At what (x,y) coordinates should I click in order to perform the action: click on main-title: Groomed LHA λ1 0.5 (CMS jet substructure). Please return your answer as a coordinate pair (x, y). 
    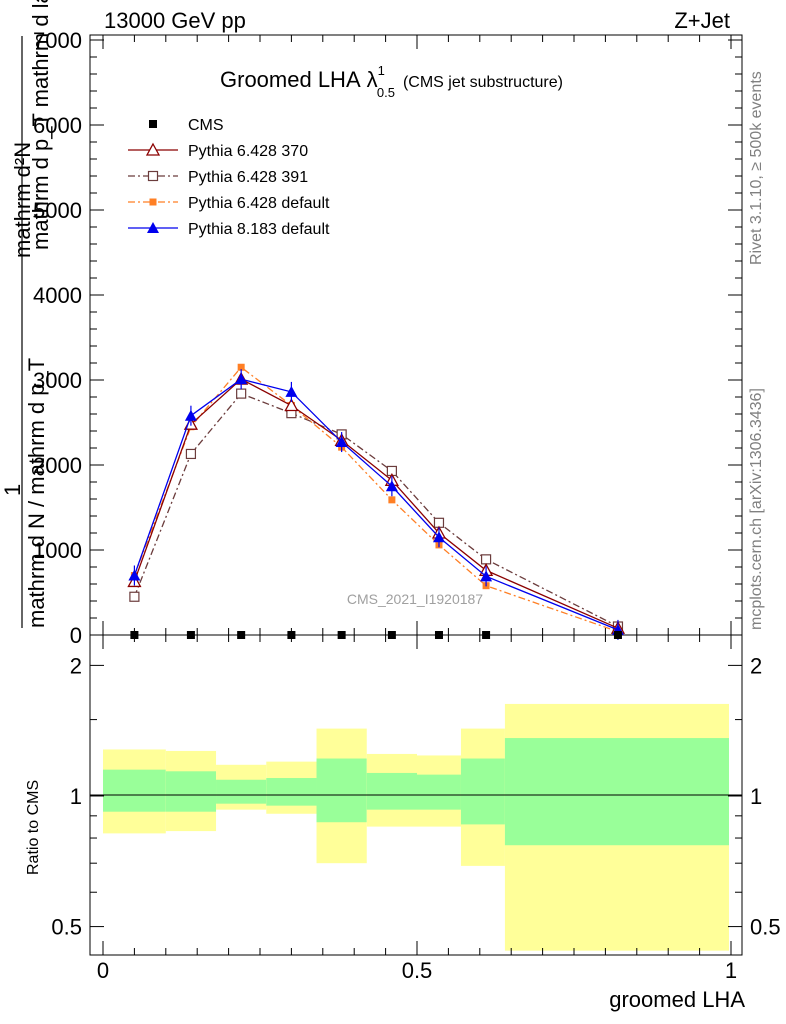
    Looking at the image, I should click on (391, 81).